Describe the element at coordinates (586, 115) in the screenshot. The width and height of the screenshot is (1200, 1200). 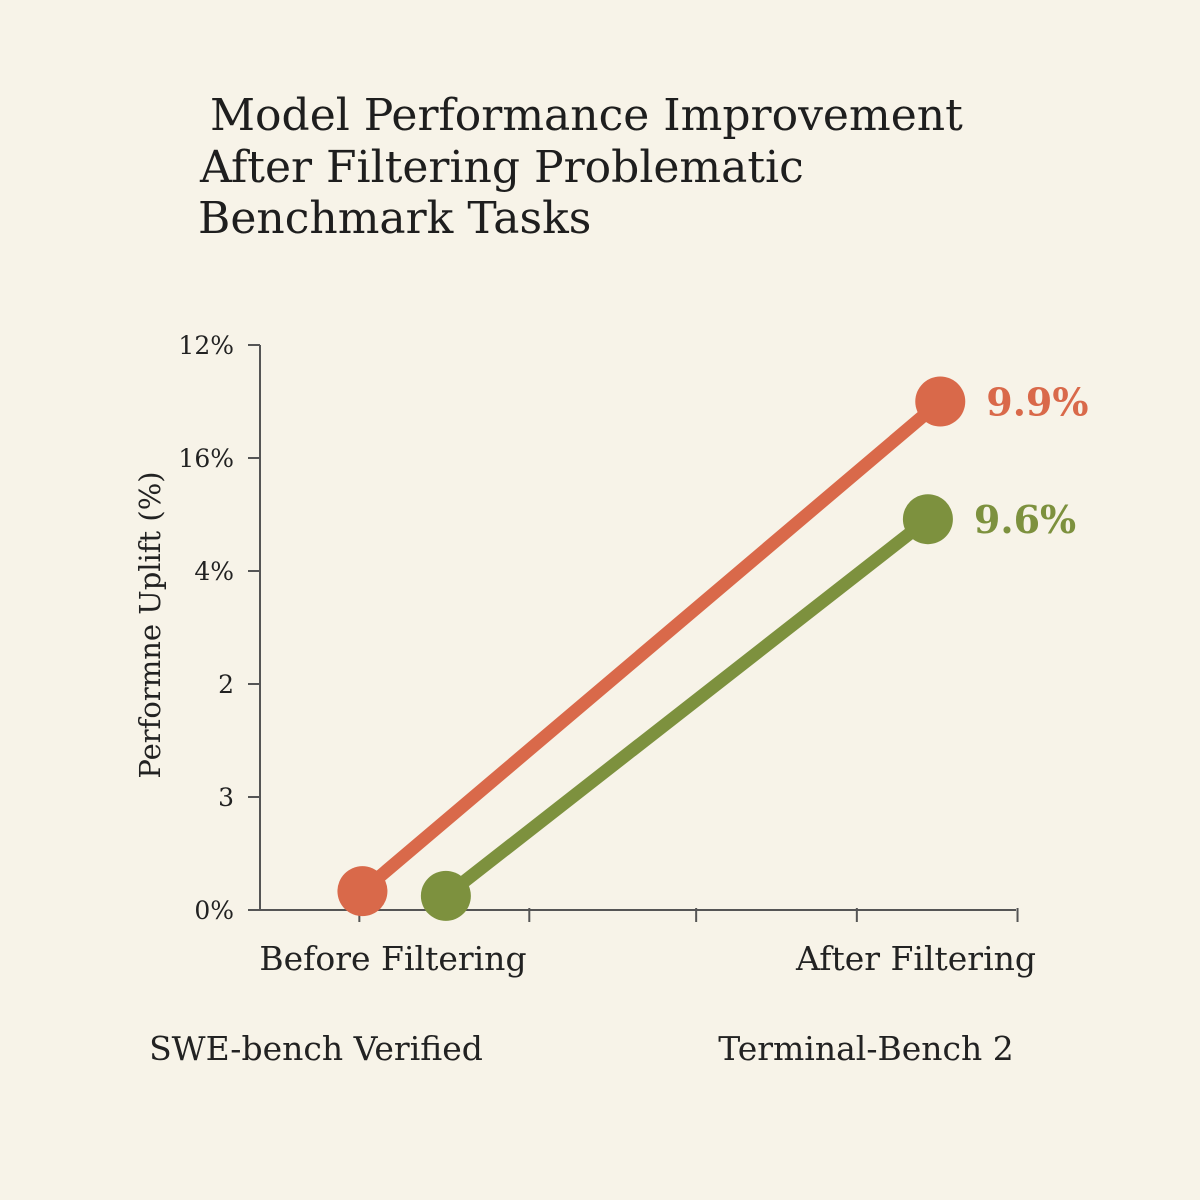
I see `chart-title-line-1: Model Performance Improvement` at that location.